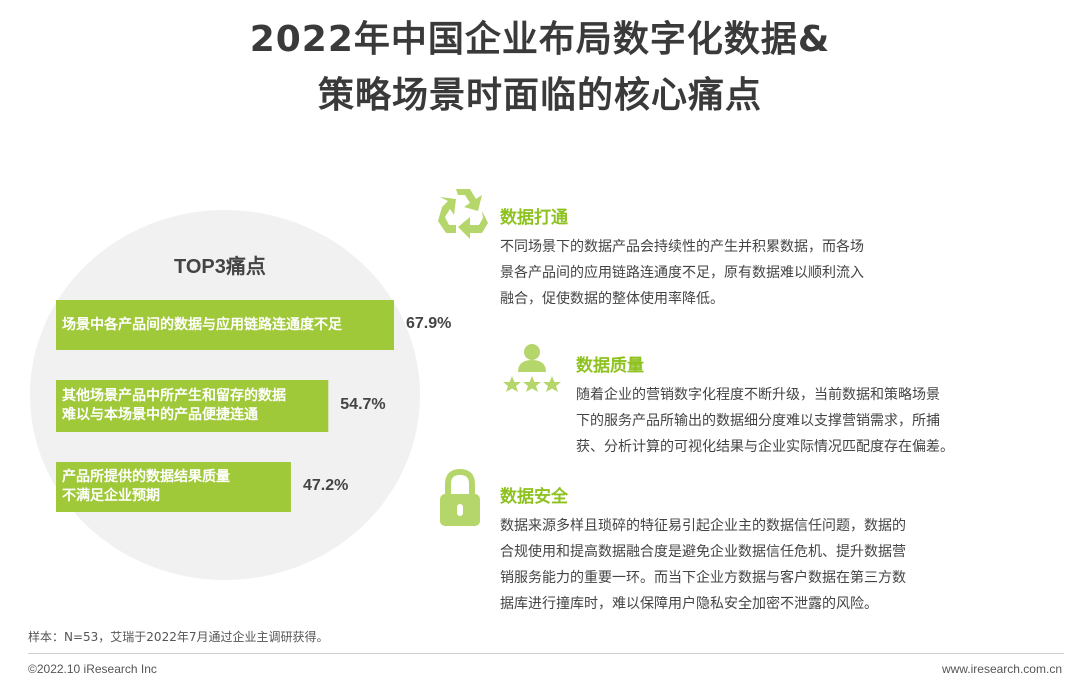 This screenshot has height=698, width=1080. Describe the element at coordinates (92, 669) in the screenshot. I see `copyright: ©2022.10 iResearch Inc` at that location.